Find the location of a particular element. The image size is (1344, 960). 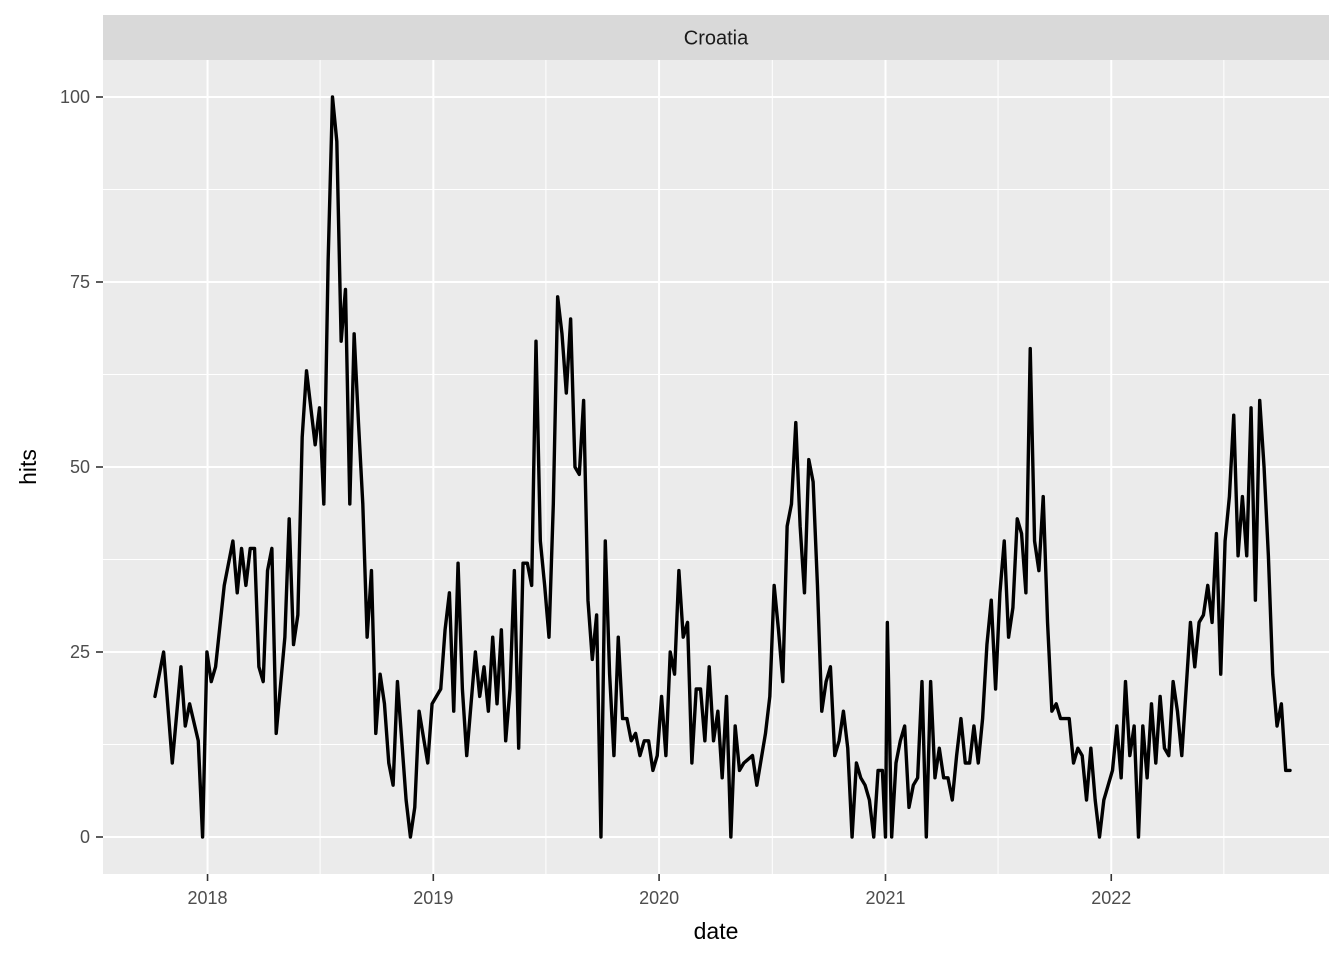

facet-strip-label: Croatia is located at coordinates (716, 39).